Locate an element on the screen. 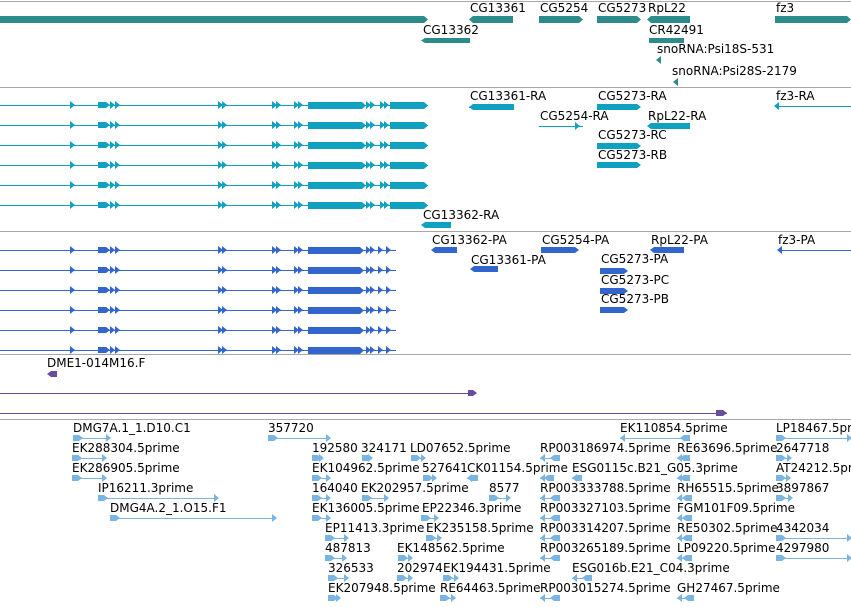  feature-label-202974: 202974 is located at coordinates (420, 568).